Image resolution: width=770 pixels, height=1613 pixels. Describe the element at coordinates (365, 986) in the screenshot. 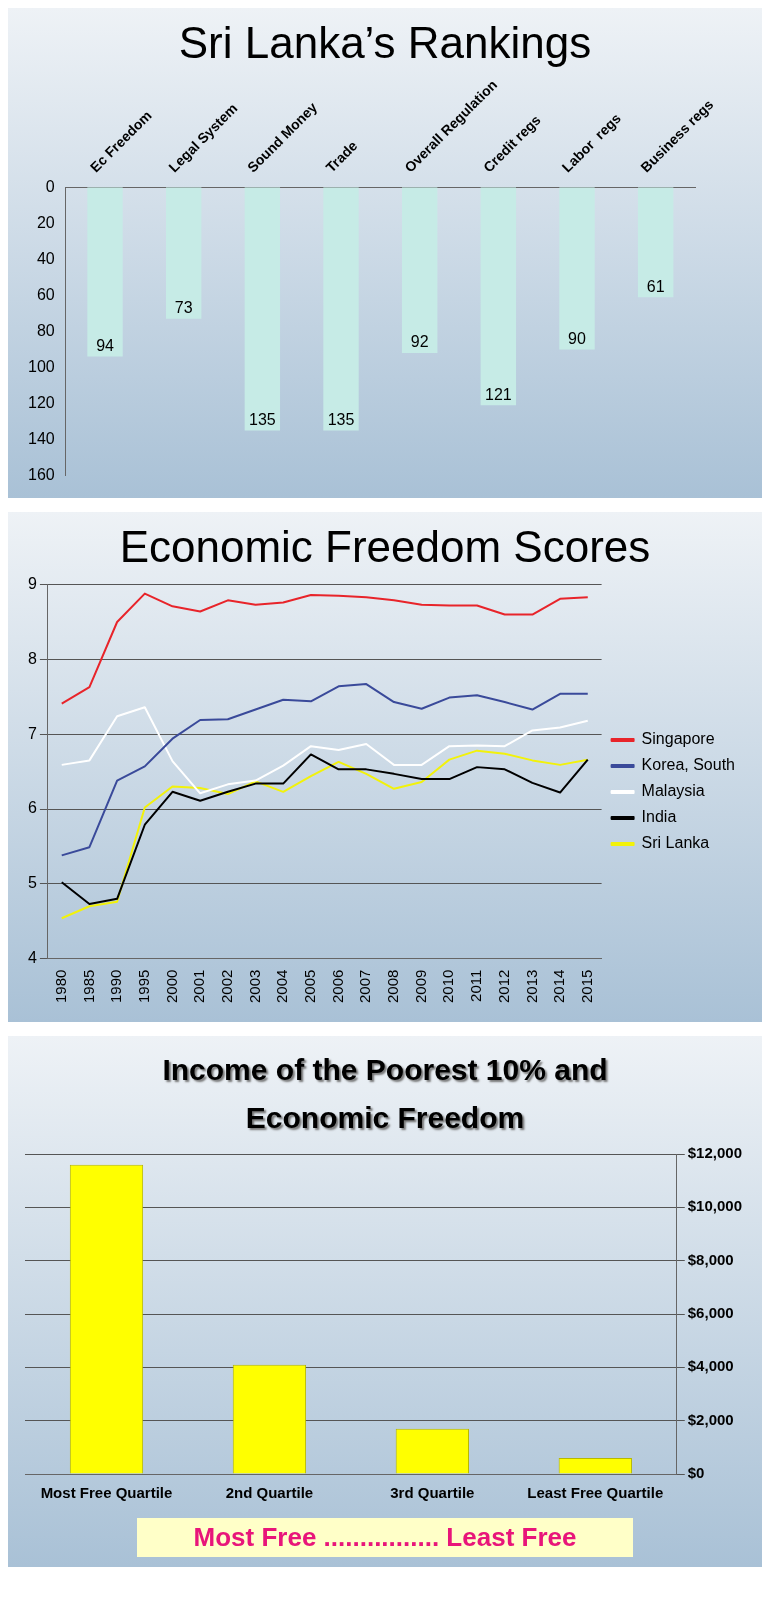

I see `x-tick-label: 2007` at that location.